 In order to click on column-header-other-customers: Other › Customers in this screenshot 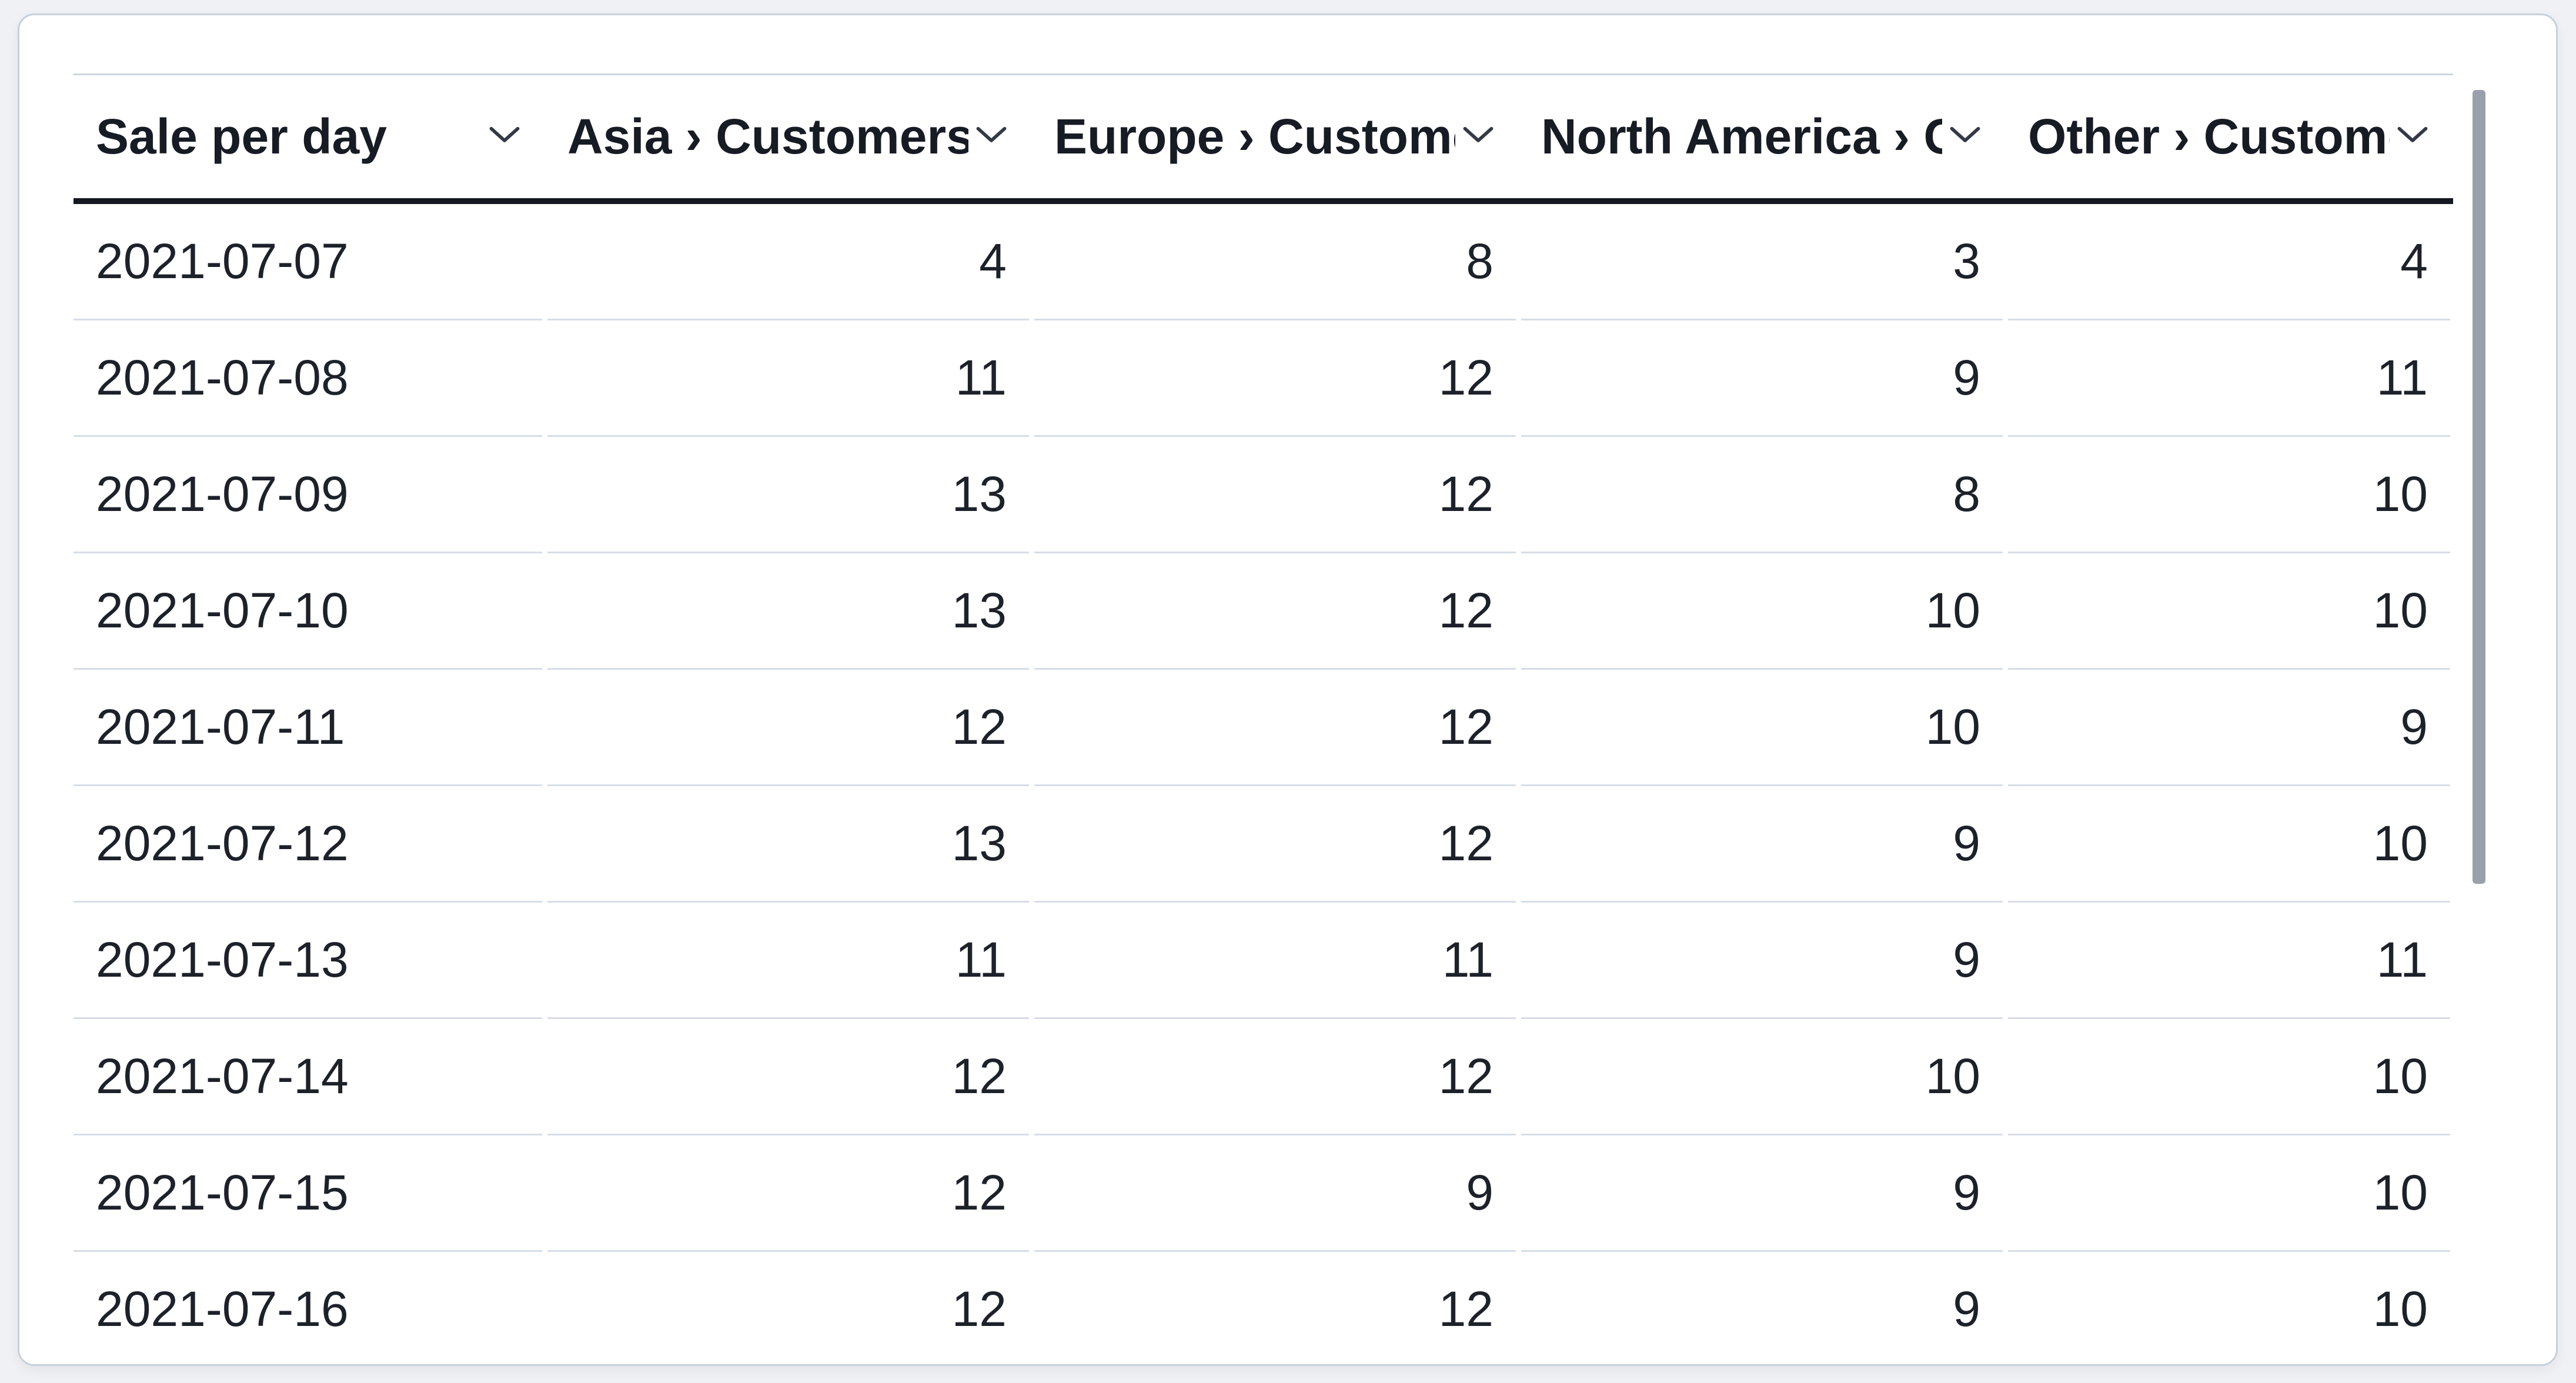, I will do `click(2229, 136)`.